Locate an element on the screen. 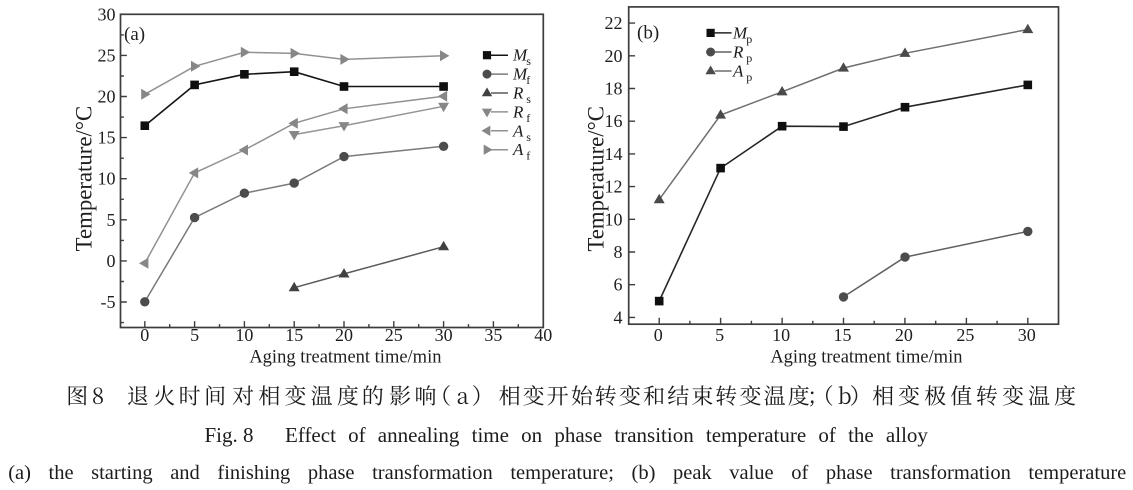 The image size is (1133, 490). svg-text: 4 is located at coordinates (618, 317).